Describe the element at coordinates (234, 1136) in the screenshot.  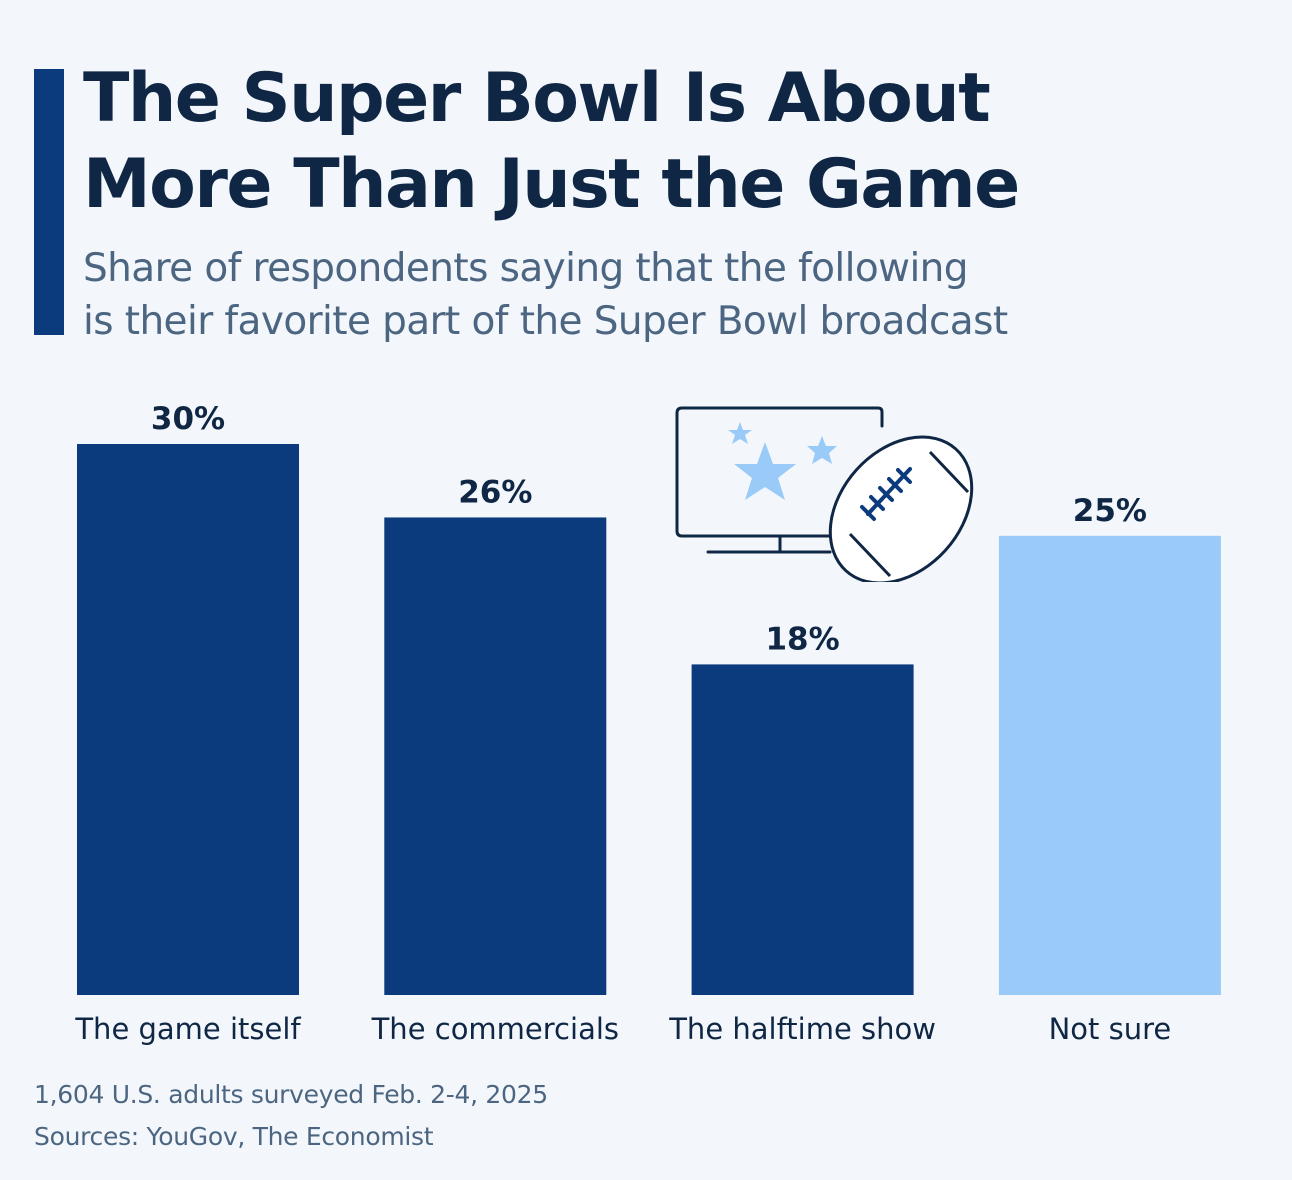
I see `sources-note: Sources: YouGov, The Economist` at that location.